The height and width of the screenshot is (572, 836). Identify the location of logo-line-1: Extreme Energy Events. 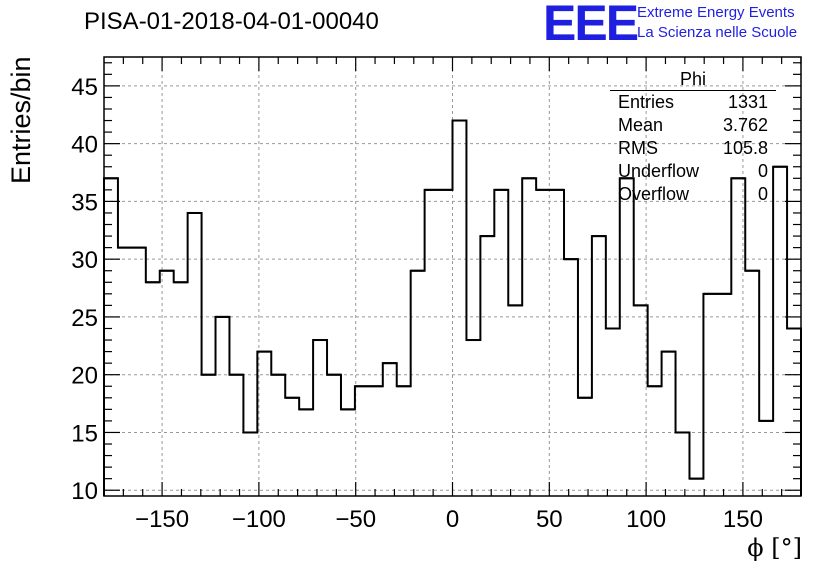
(716, 12).